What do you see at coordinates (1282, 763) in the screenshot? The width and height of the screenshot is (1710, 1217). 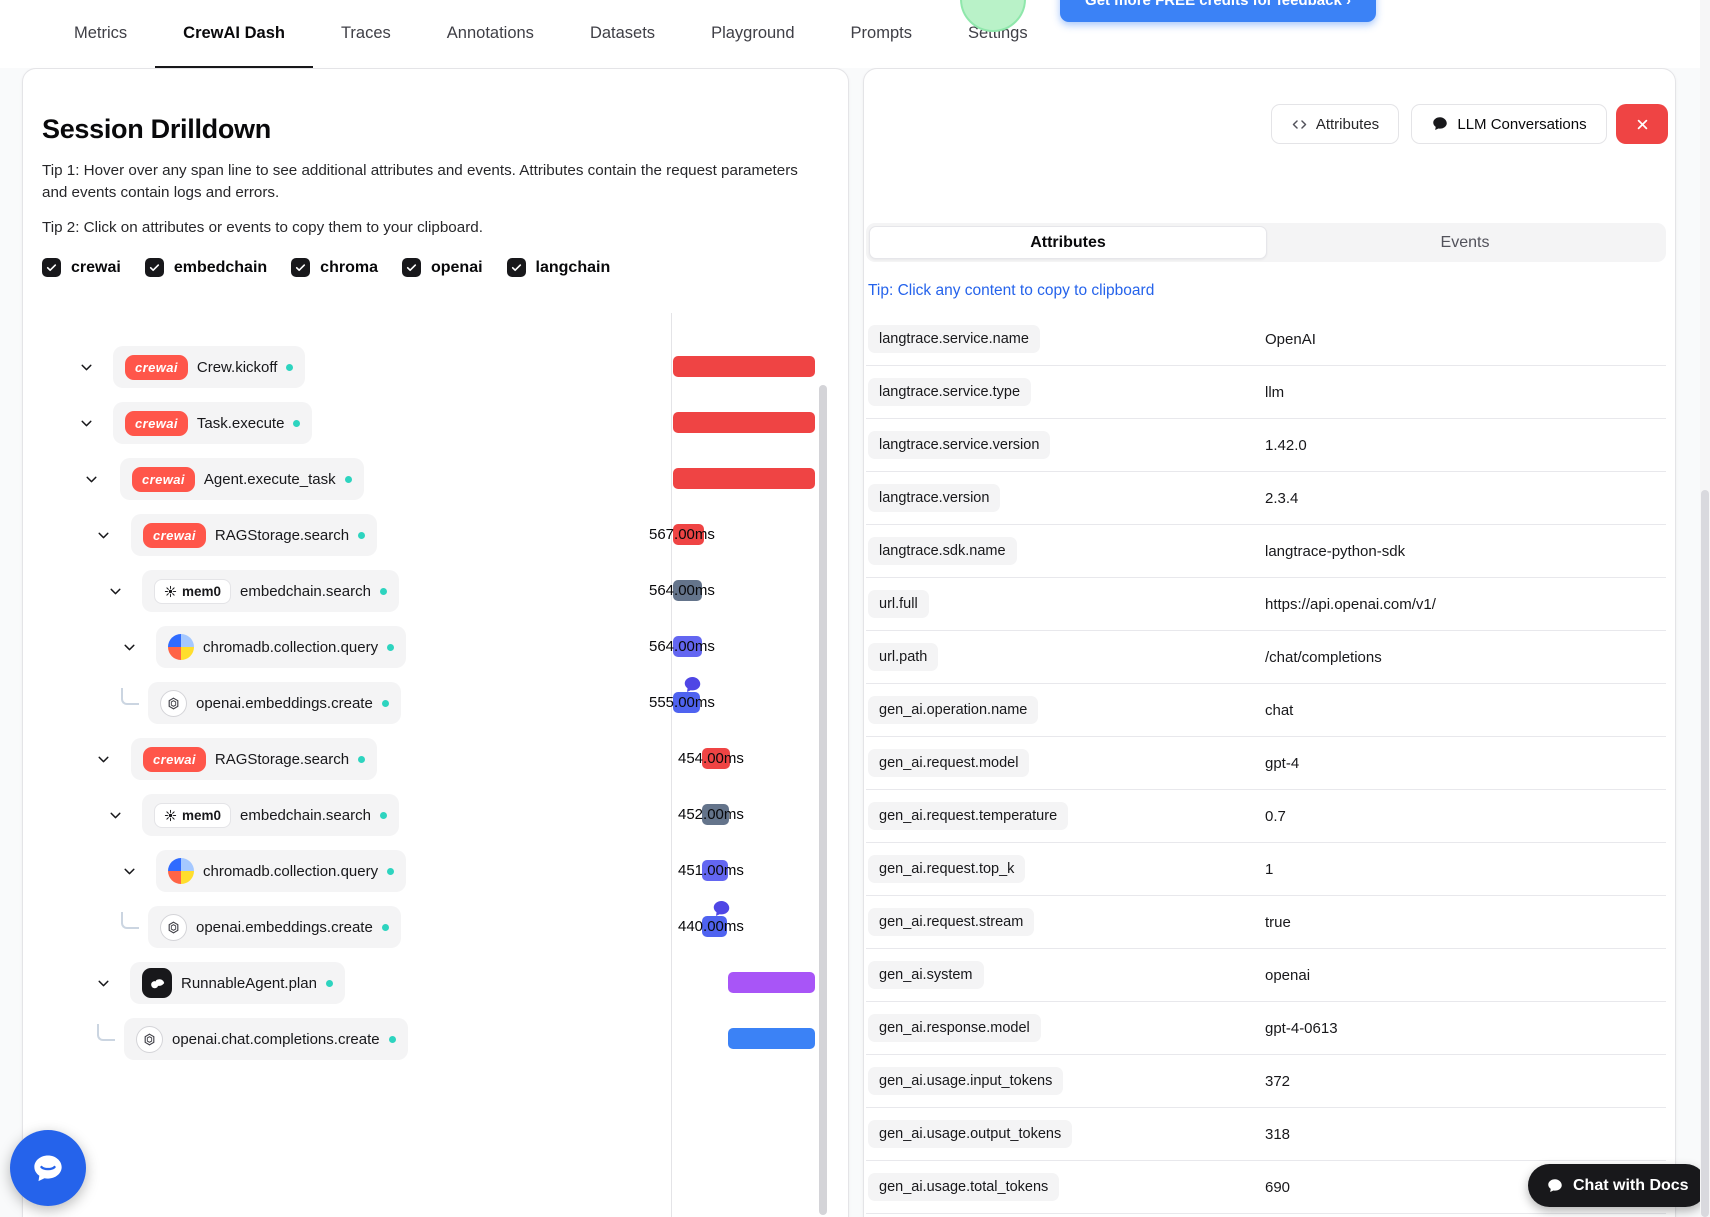 I see `attribute-value: gpt-4` at bounding box center [1282, 763].